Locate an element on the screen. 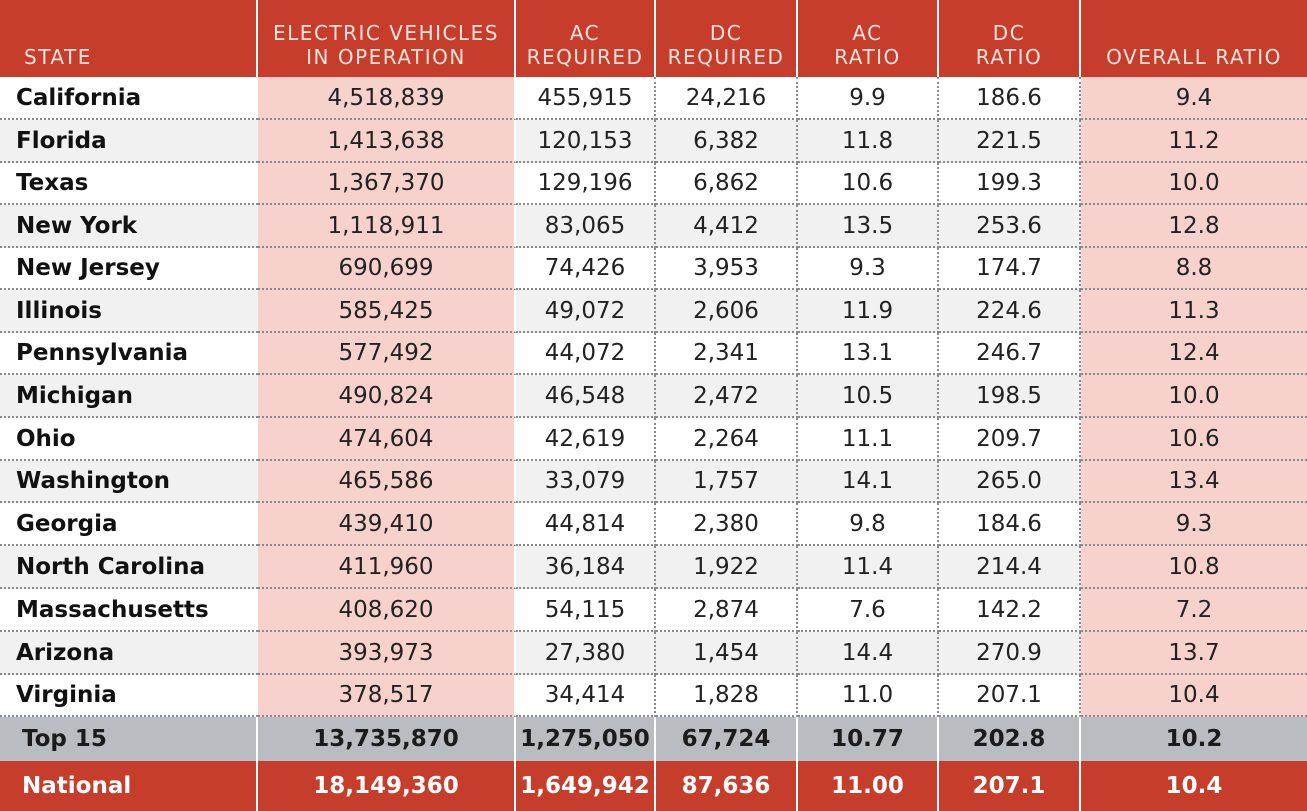 Image resolution: width=1307 pixels, height=811 pixels. value-cell: 184.6 is located at coordinates (1010, 524).